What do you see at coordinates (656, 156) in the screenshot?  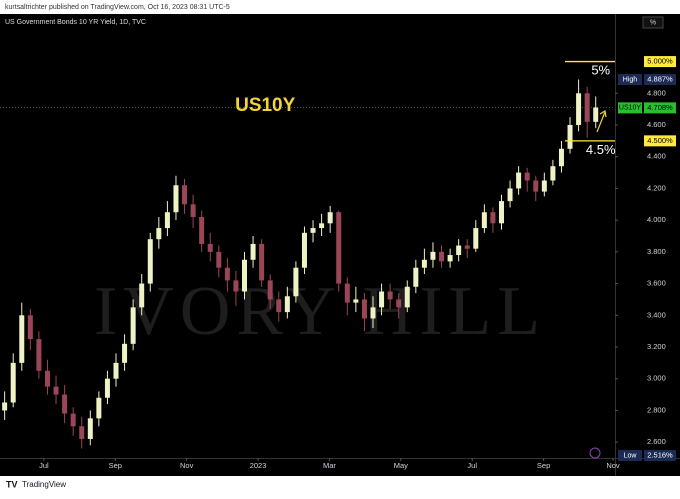 I see `y-tick-label: 4.400` at bounding box center [656, 156].